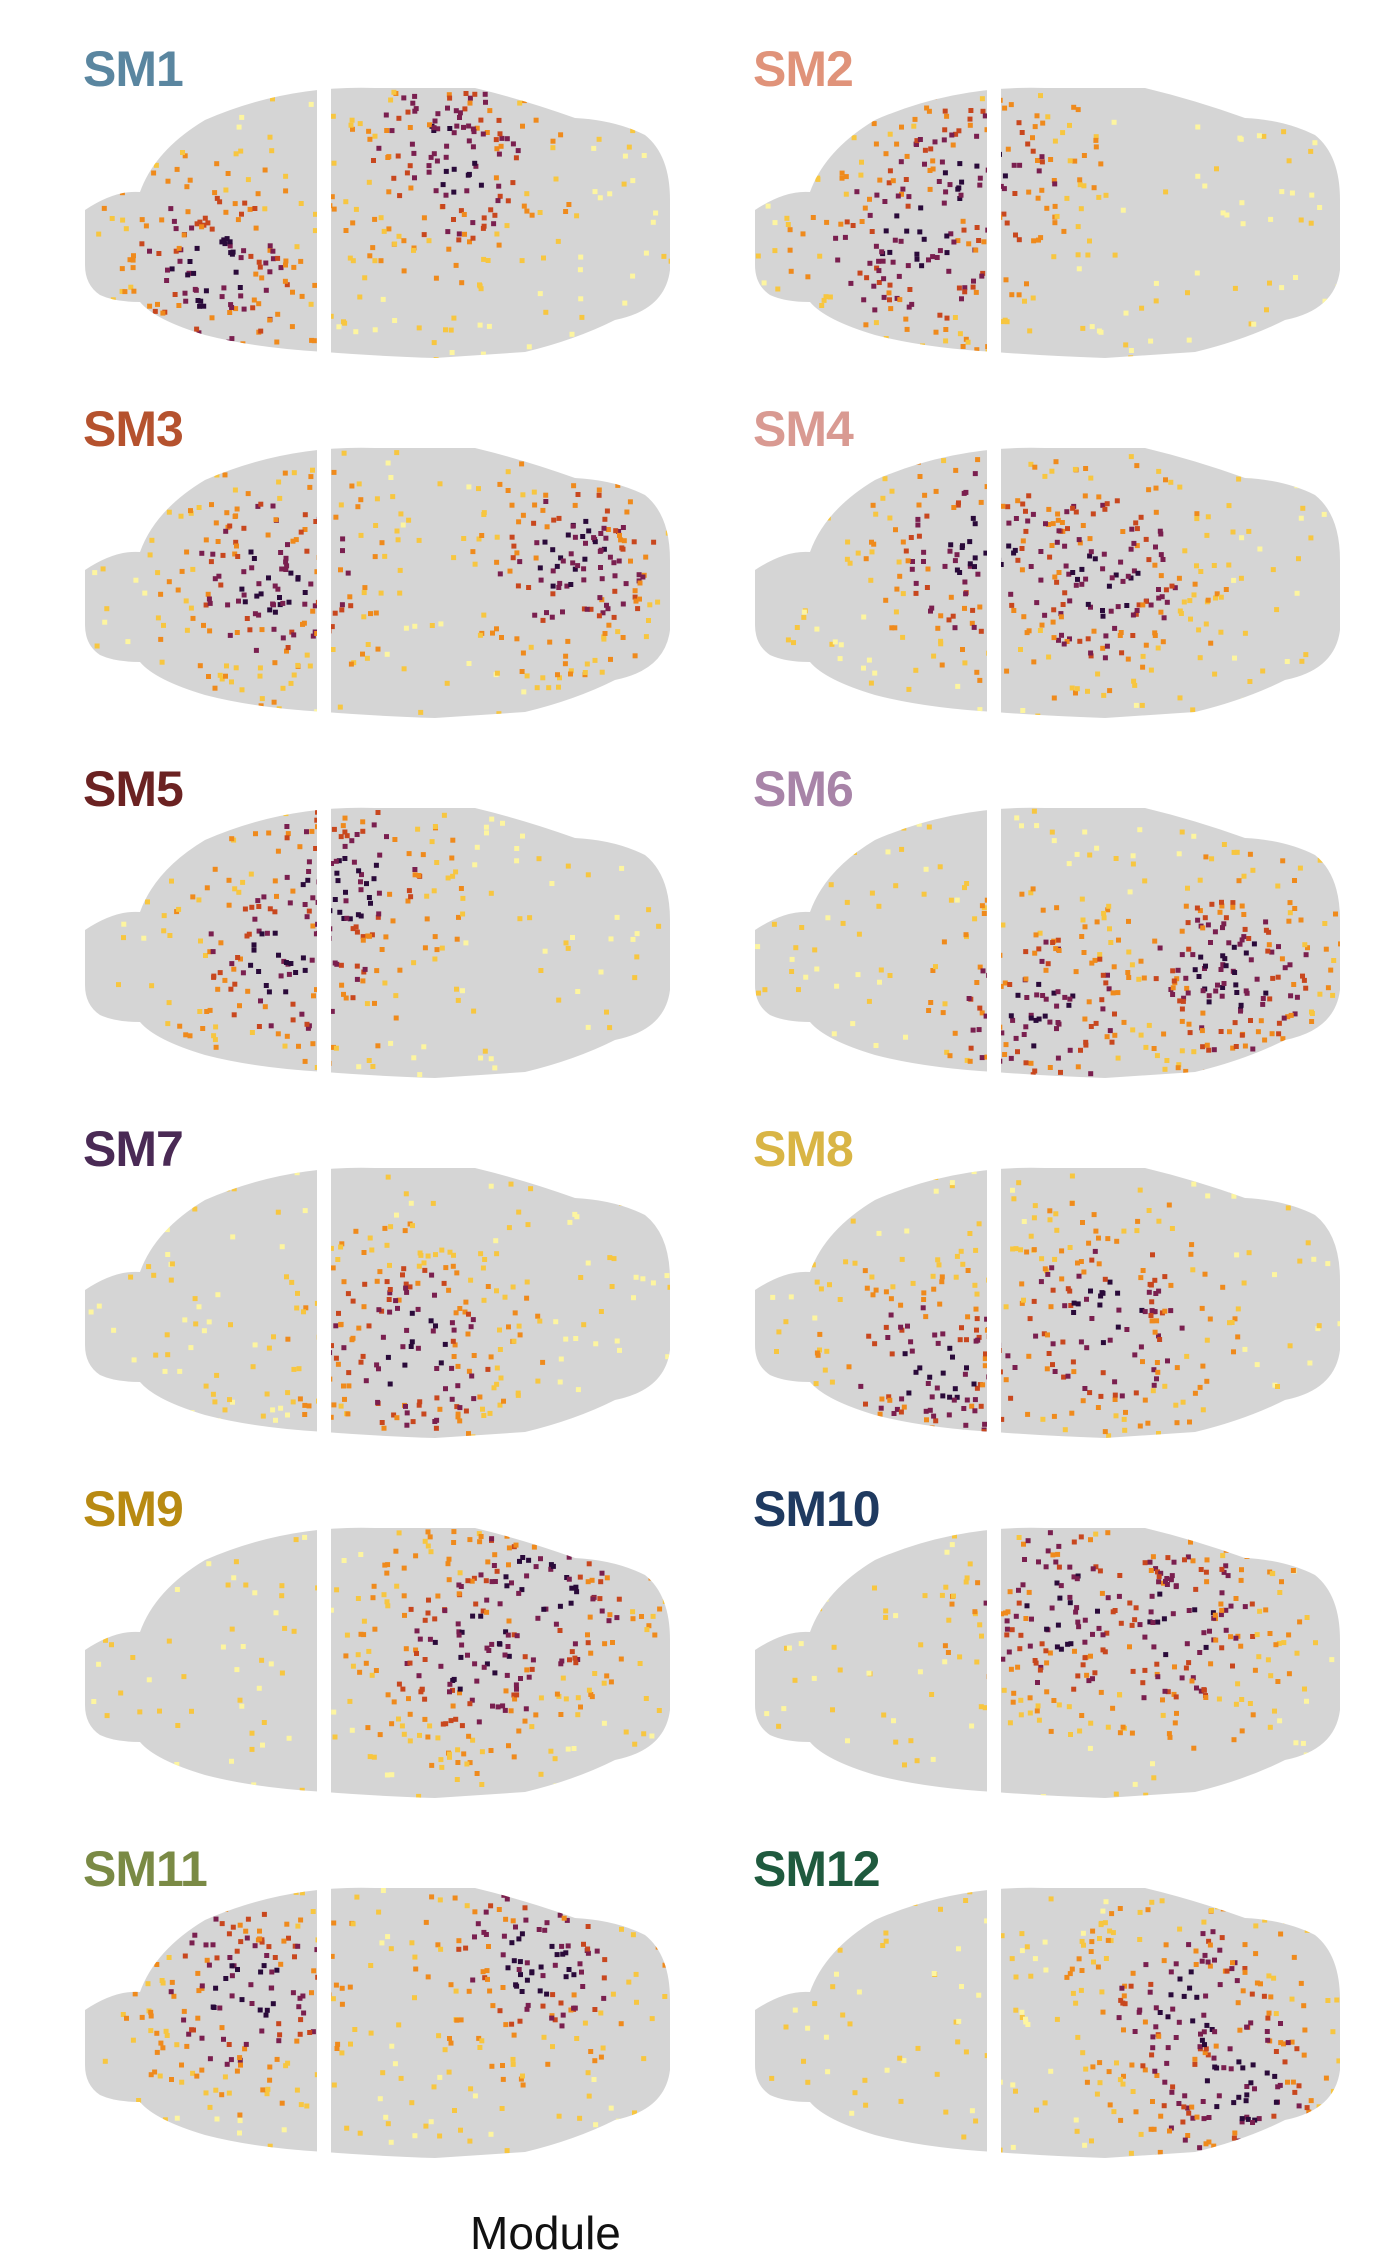 Image resolution: width=1387 pixels, height=2260 pixels. I want to click on module-panel-sm1: SM1, so click(375, 205).